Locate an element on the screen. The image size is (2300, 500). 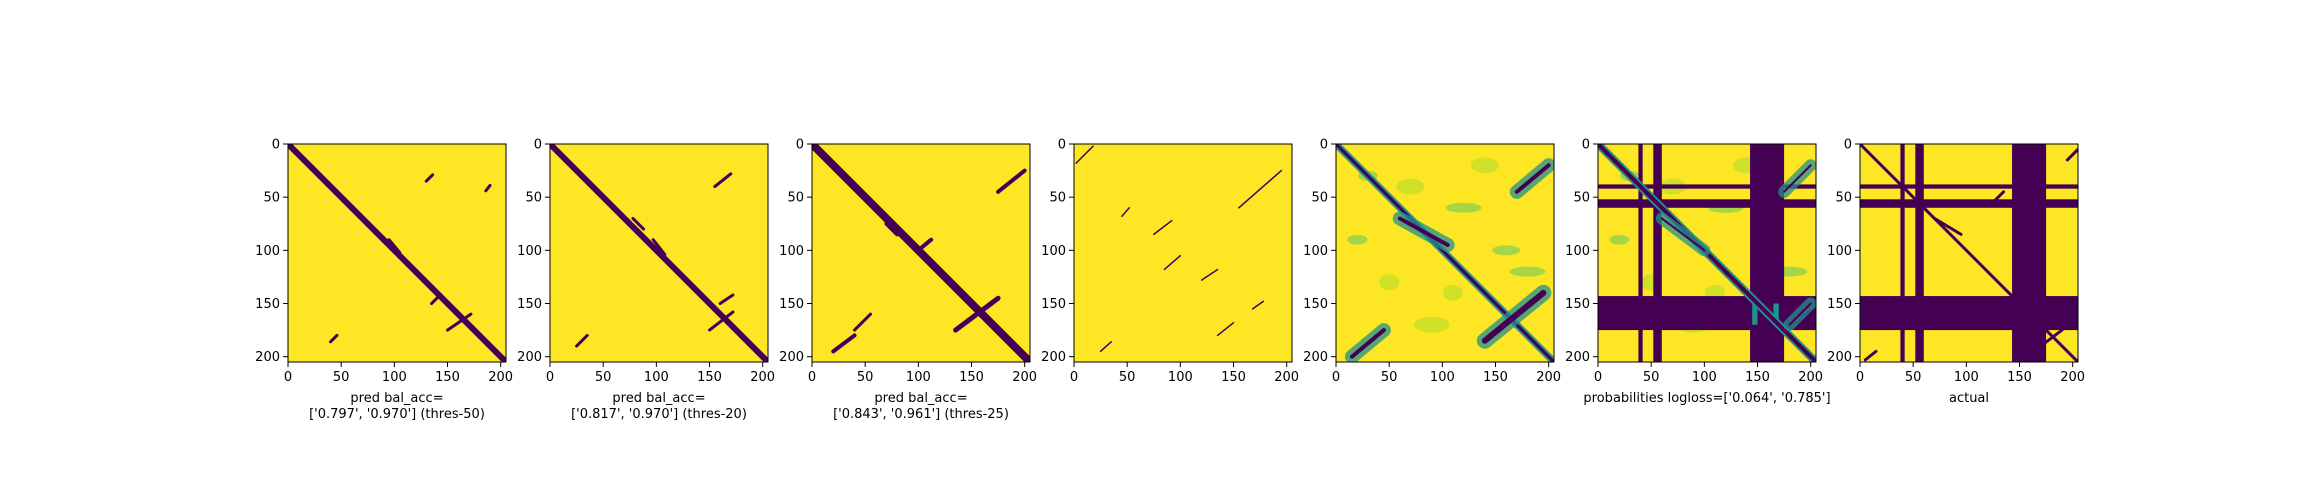
panel-4: 0 50 100 150 200 0 50 100 150 200 is located at coordinates (1170, 262).